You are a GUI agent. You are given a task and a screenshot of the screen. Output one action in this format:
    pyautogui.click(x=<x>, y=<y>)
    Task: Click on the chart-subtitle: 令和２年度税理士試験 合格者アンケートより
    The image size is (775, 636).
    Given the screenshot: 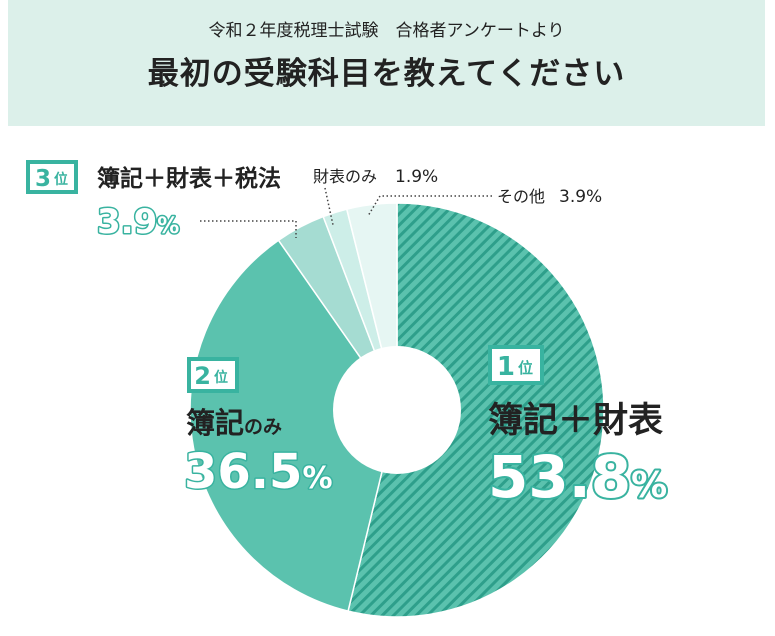 What is the action you would take?
    pyautogui.click(x=386, y=31)
    